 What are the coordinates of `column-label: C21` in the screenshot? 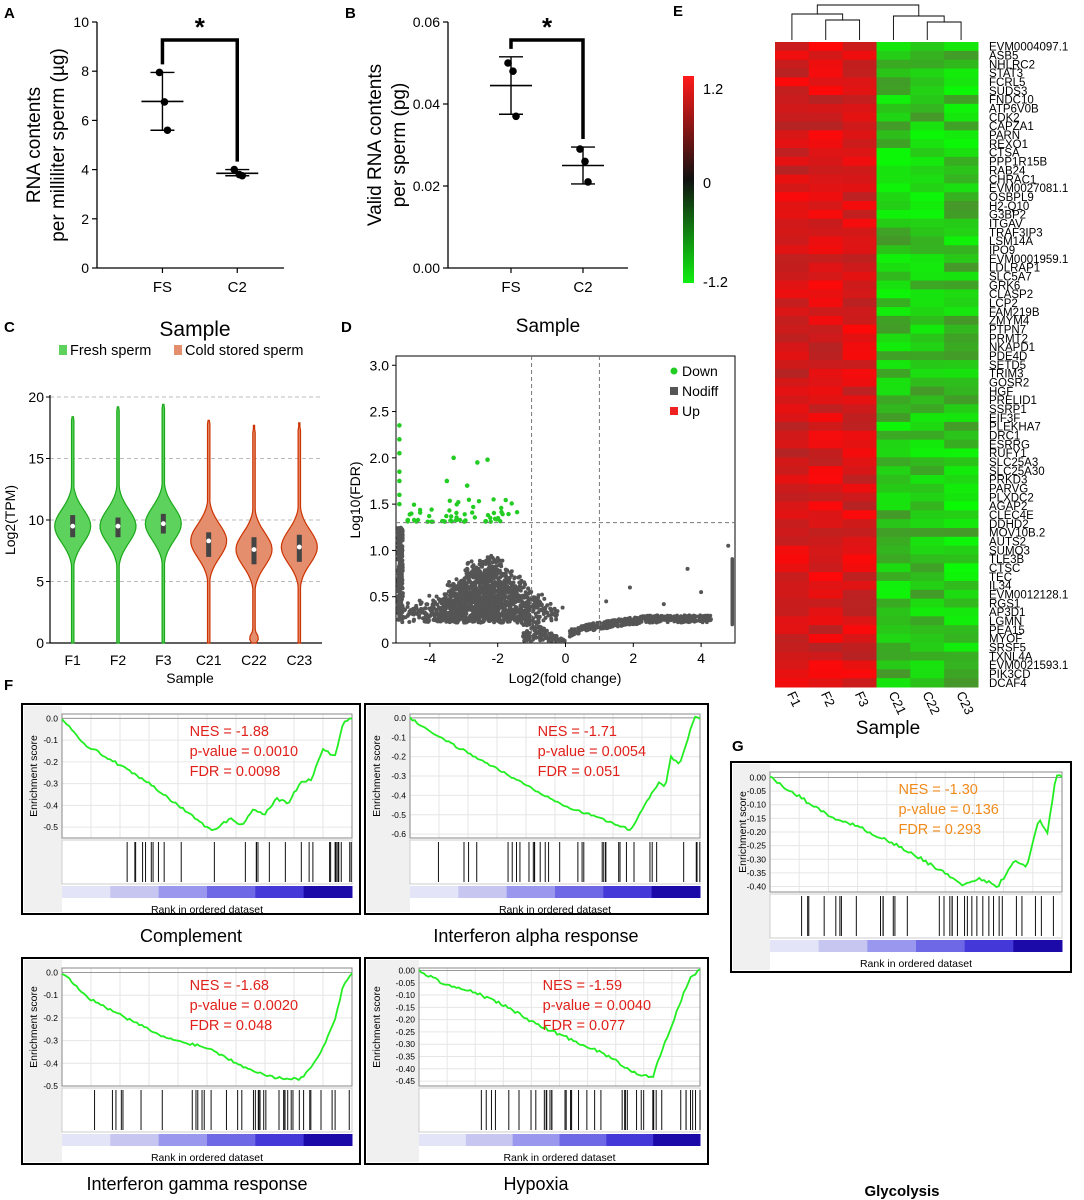 It's located at (898, 703).